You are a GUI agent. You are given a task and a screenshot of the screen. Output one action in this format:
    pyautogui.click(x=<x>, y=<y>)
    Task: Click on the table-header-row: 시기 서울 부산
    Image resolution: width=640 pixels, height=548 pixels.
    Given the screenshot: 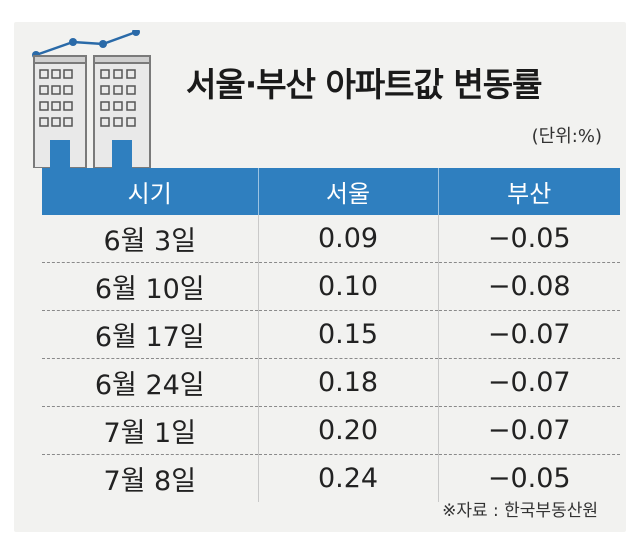 What is the action you would take?
    pyautogui.click(x=331, y=191)
    